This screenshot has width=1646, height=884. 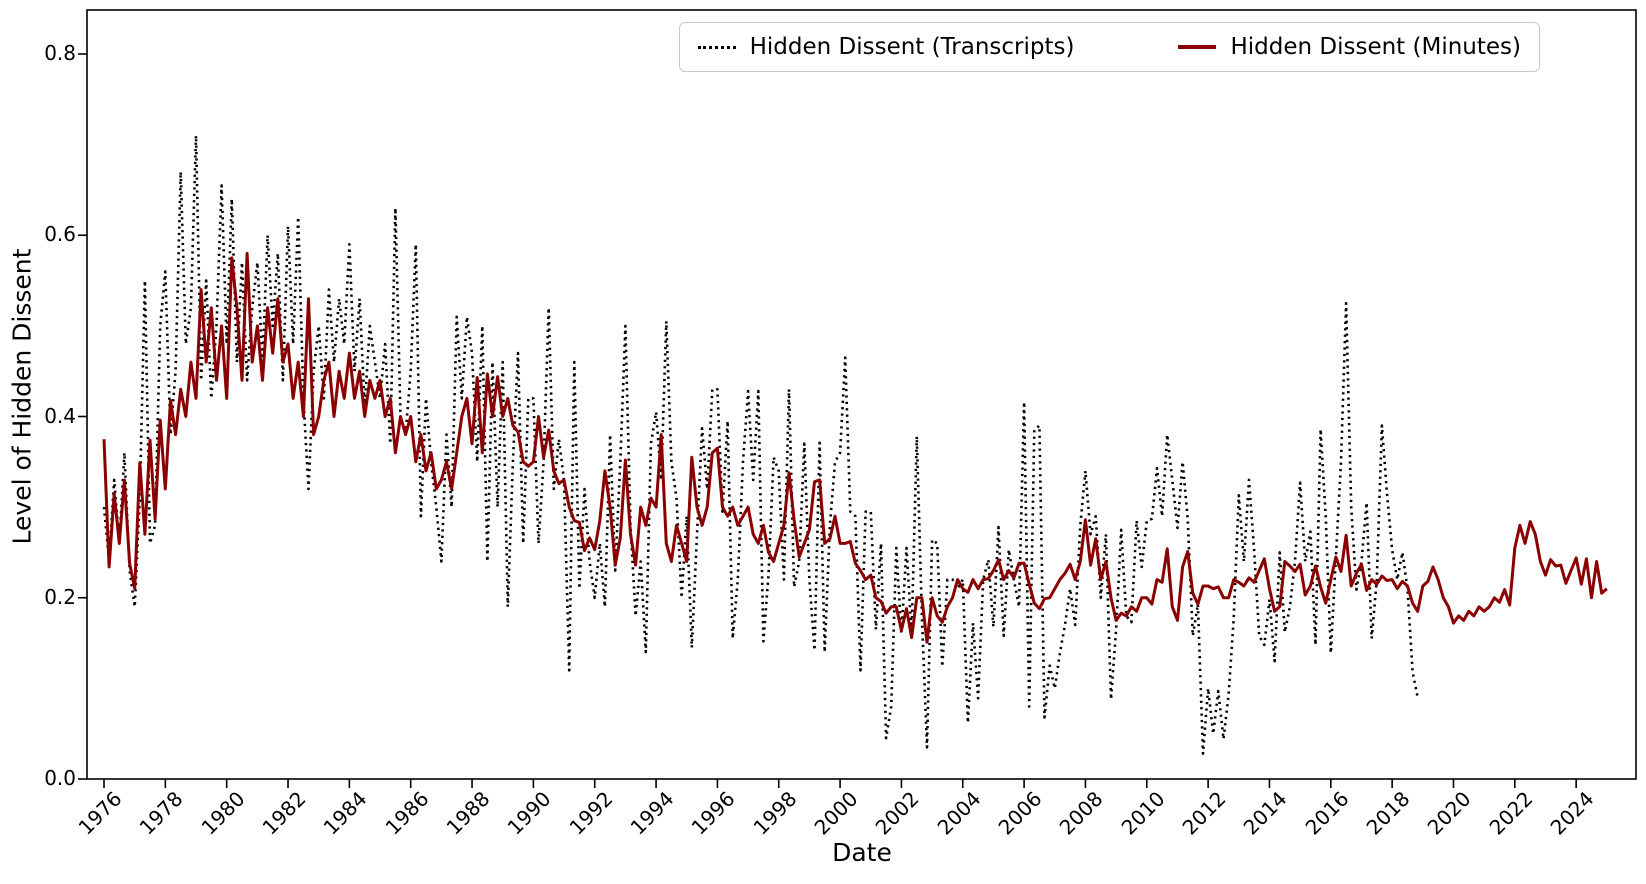 I want to click on dotted-line-sample-icon, so click(x=716, y=47).